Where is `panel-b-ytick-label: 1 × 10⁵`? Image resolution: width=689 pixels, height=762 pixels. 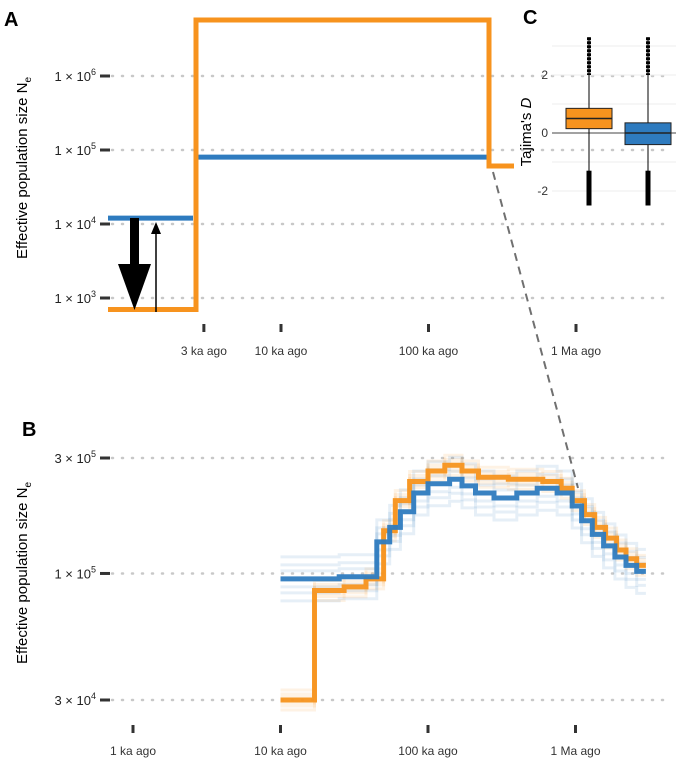 panel-b-ytick-label: 1 × 10⁵ is located at coordinates (75, 572).